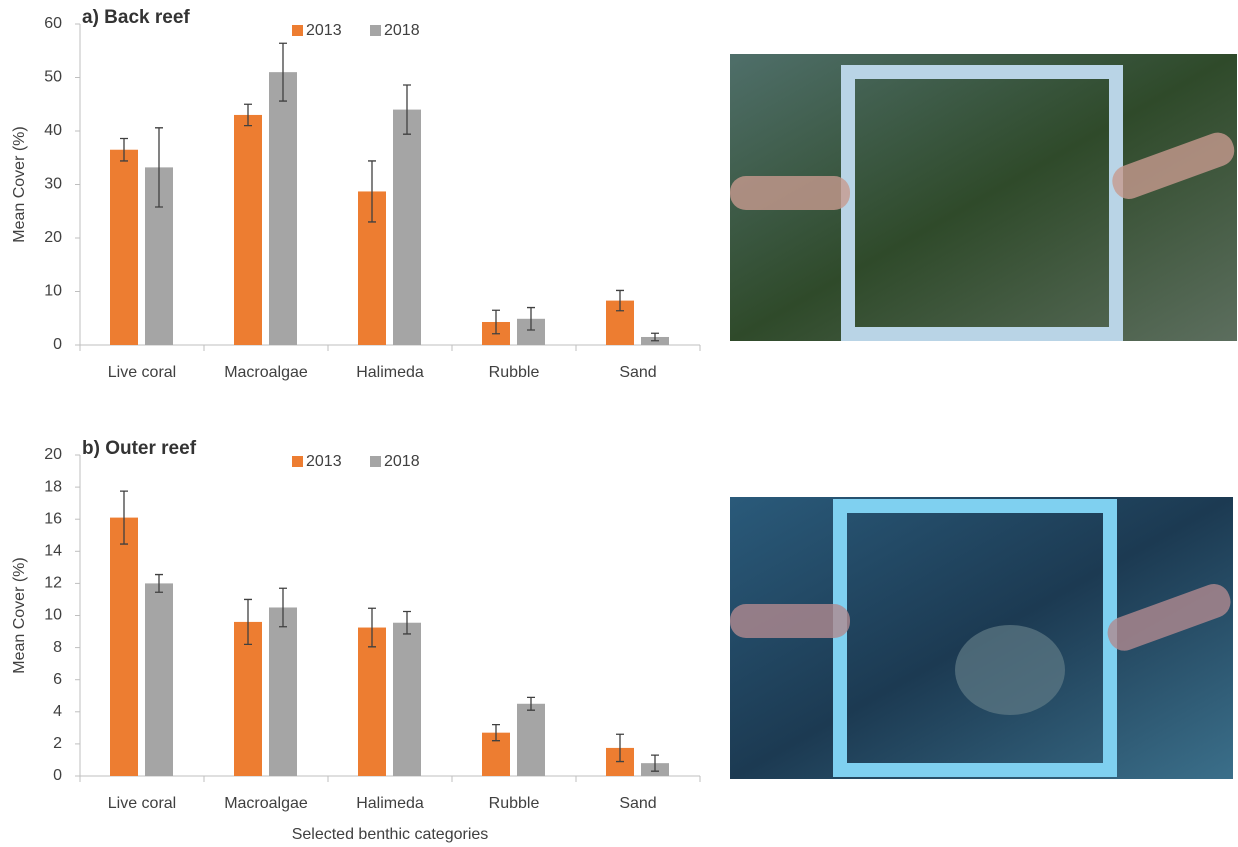 The image size is (1238, 847). I want to click on chart-title: b) Outer reef, so click(139, 448).